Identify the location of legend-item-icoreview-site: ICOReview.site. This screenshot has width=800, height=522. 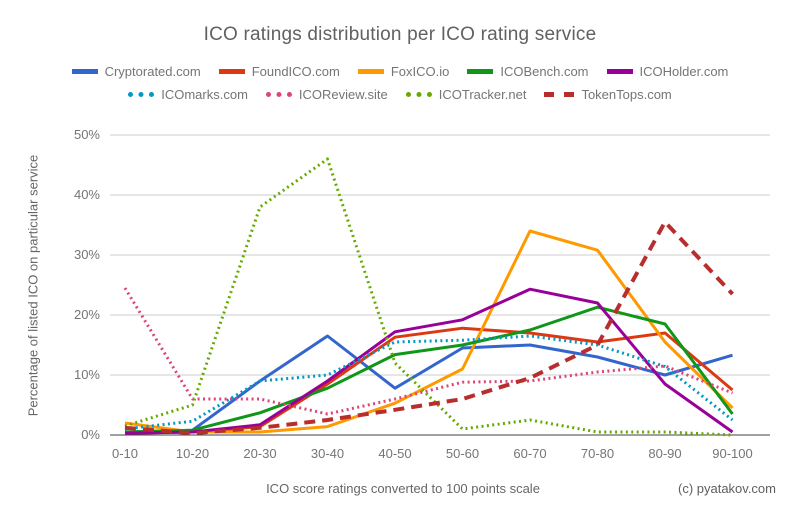
(326, 94).